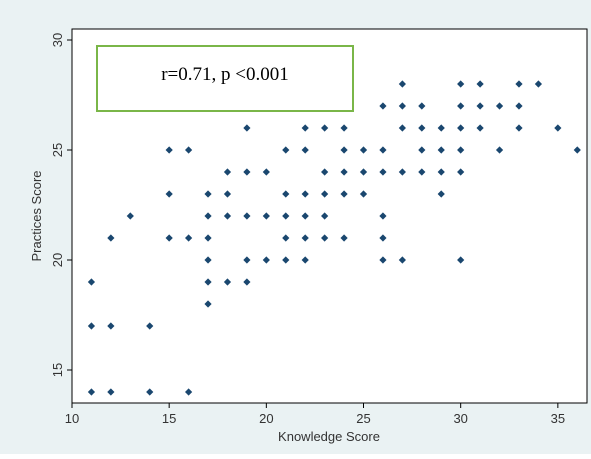 The width and height of the screenshot is (591, 459). What do you see at coordinates (57, 150) in the screenshot?
I see `y-tick-label: 25` at bounding box center [57, 150].